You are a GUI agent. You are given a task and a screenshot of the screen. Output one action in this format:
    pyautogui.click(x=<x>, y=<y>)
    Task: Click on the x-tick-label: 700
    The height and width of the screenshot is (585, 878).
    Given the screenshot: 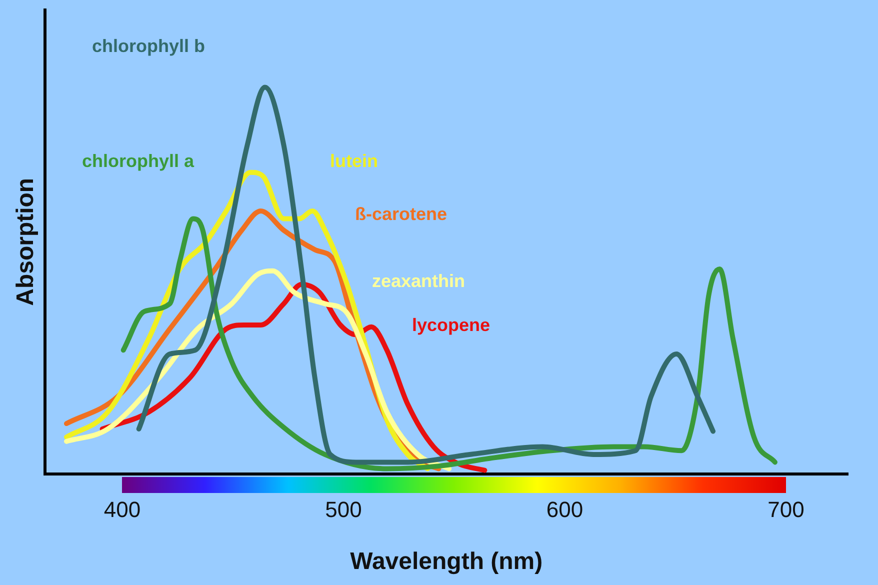 What is the action you would take?
    pyautogui.click(x=786, y=509)
    